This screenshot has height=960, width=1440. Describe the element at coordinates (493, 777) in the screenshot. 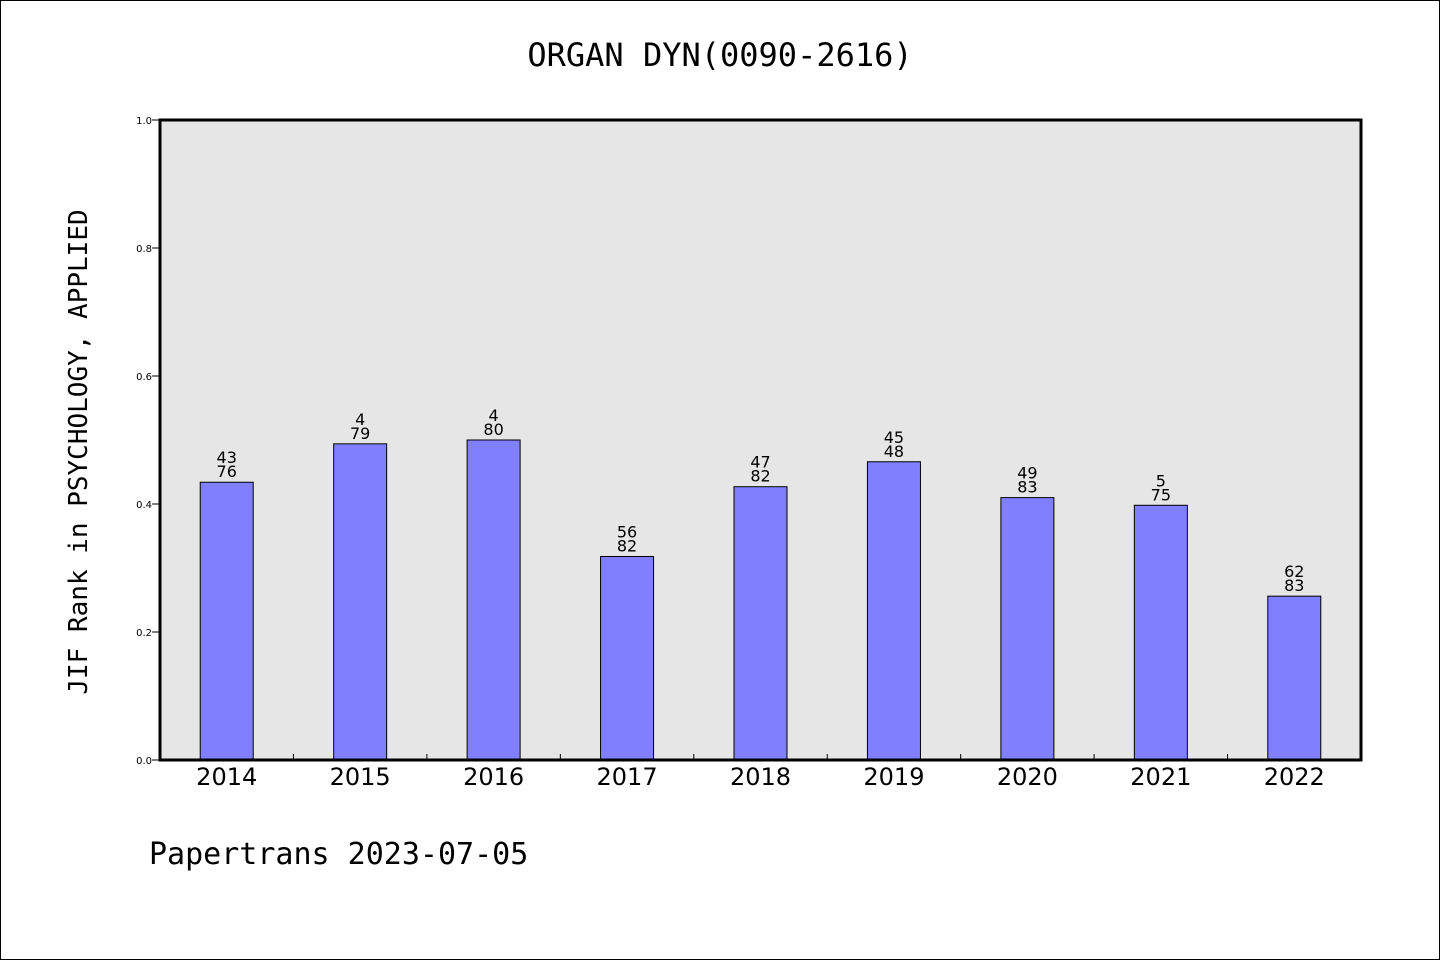

I see `x-tick-label: 2016` at that location.